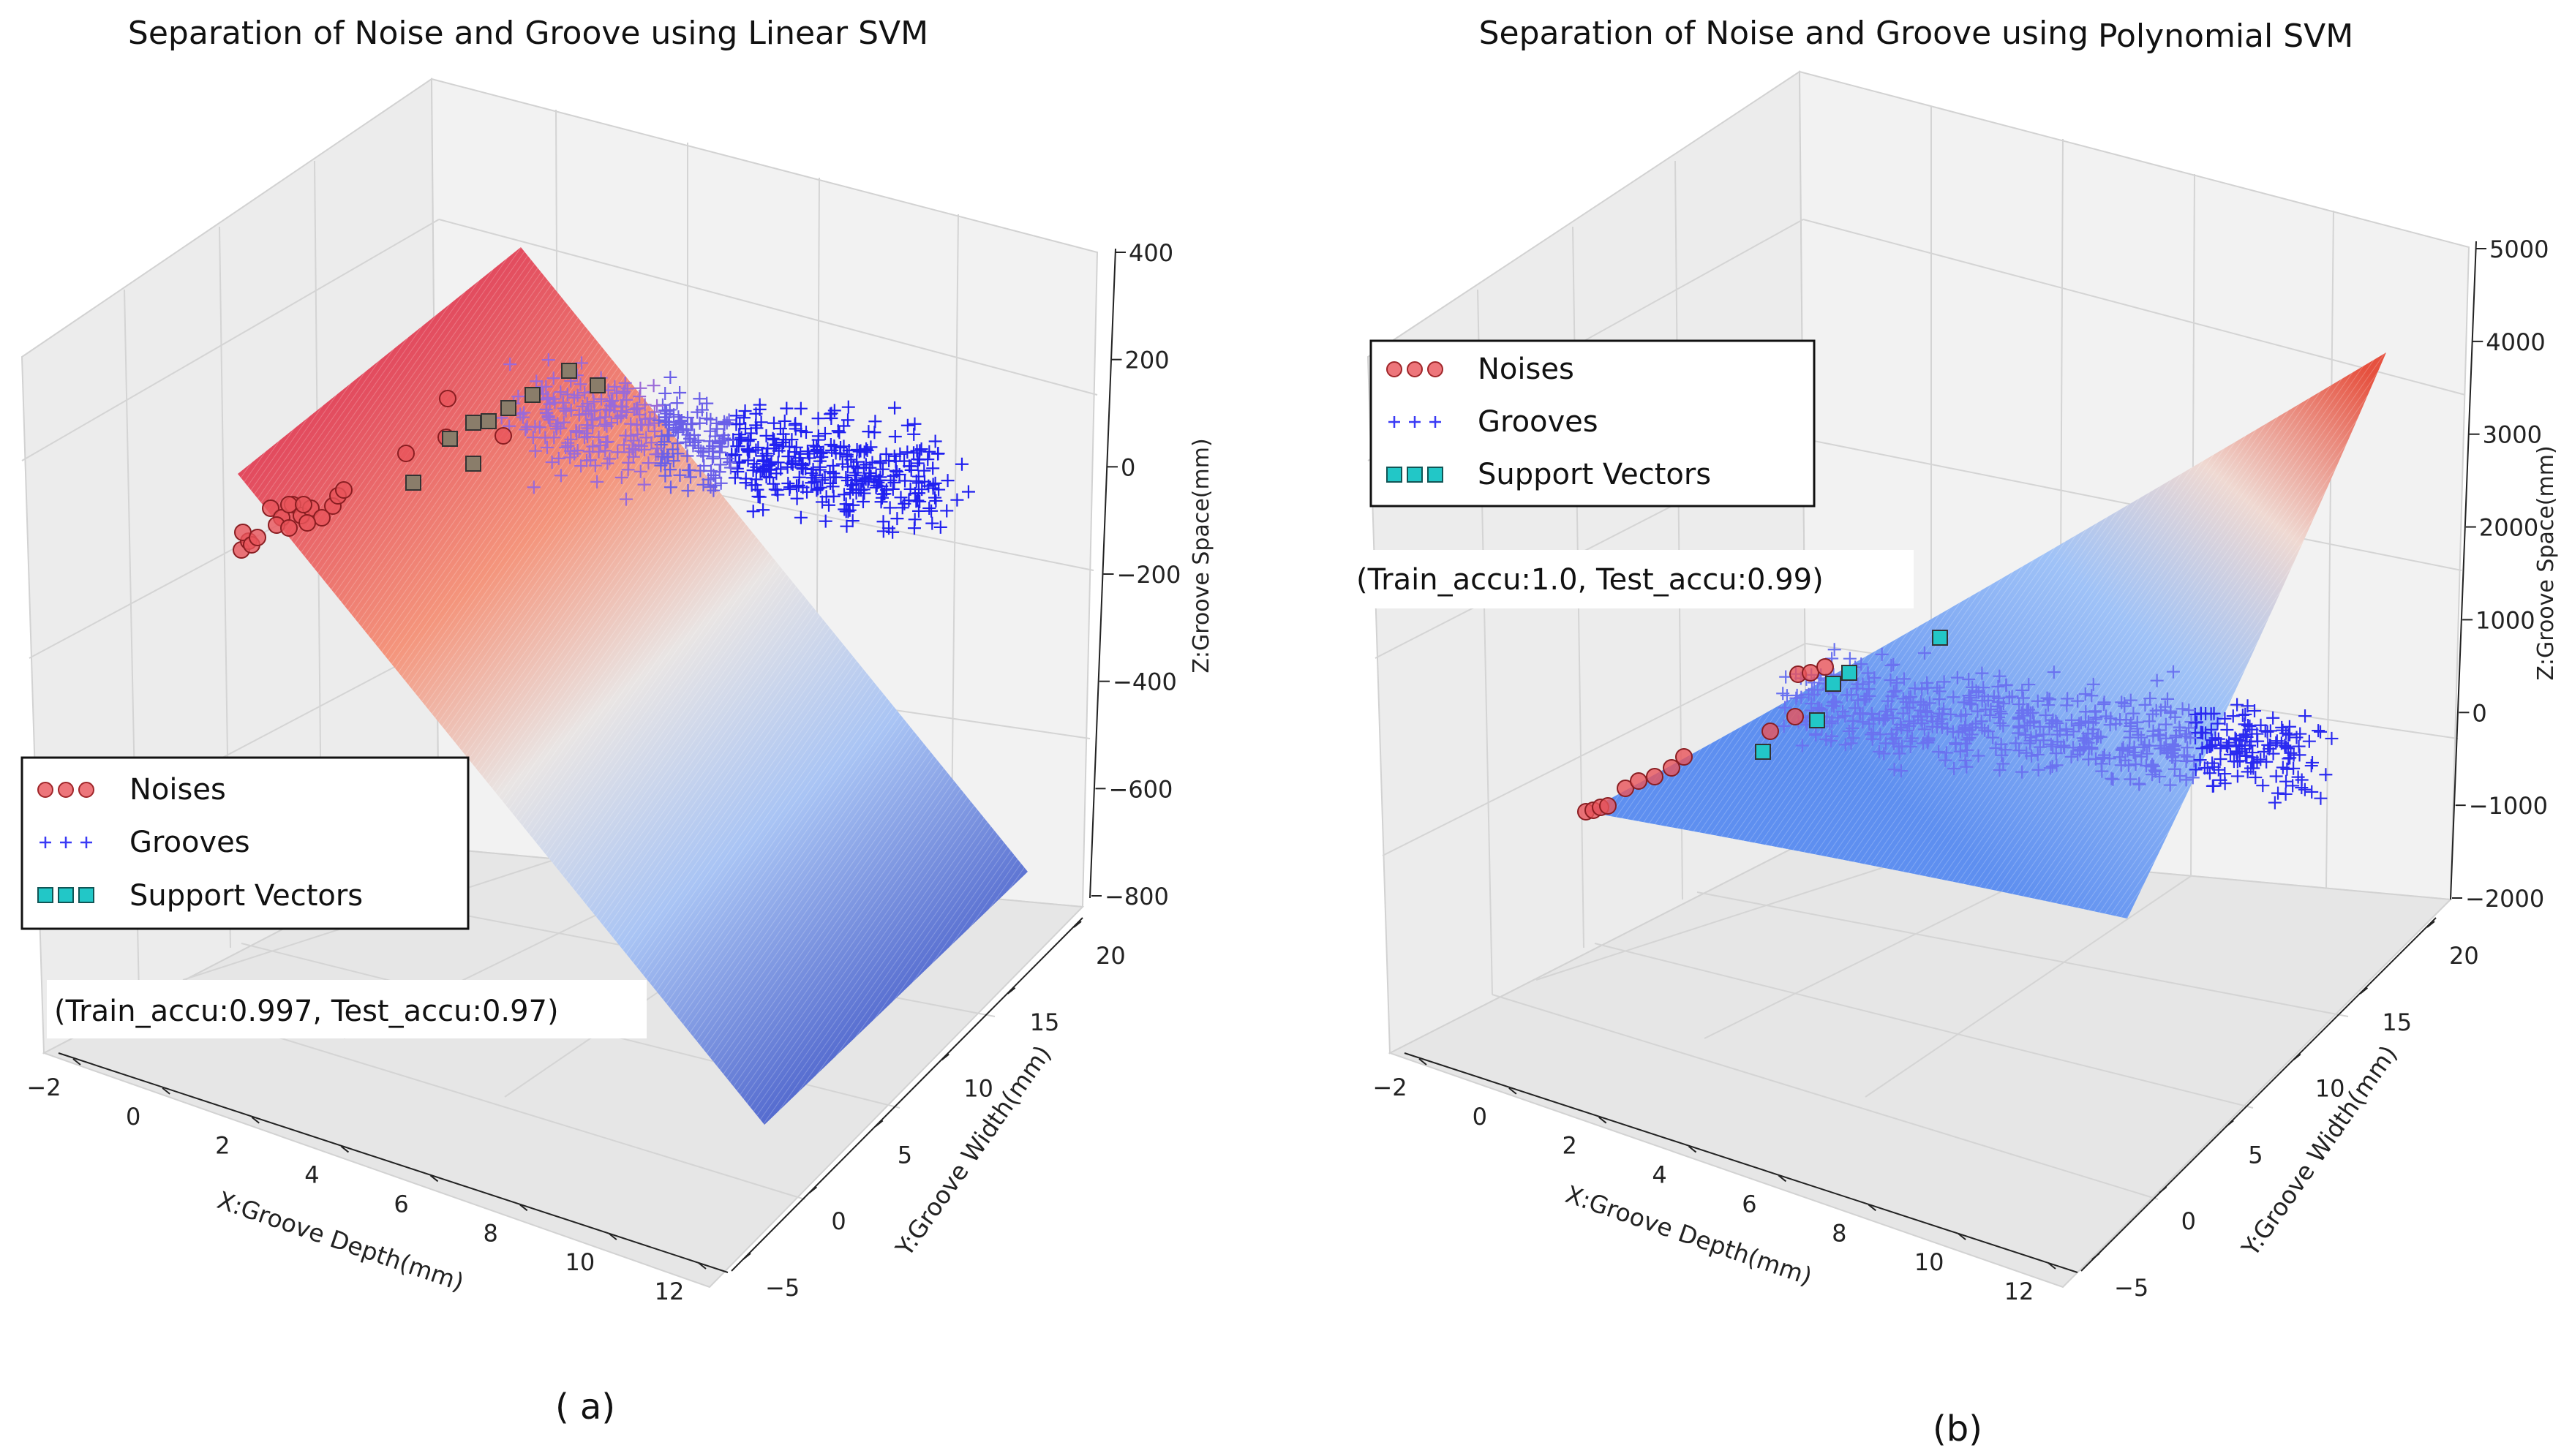 The width and height of the screenshot is (2572, 1456). I want to click on tick-label: 1000, so click(2505, 620).